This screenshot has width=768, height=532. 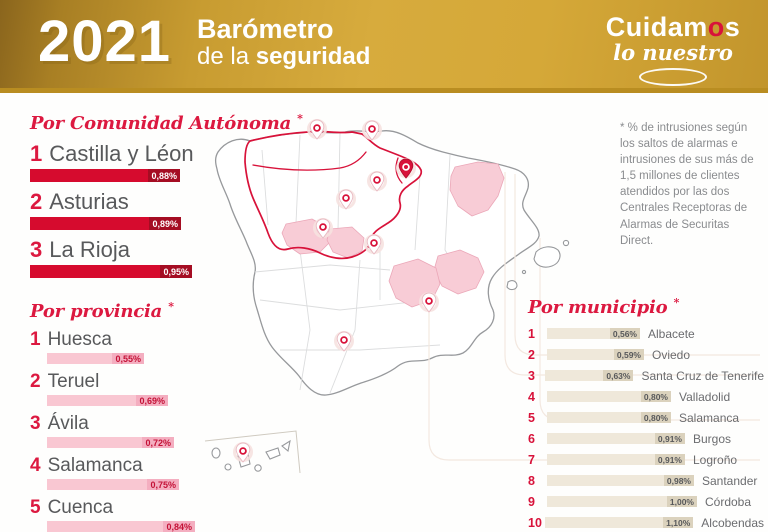 I want to click on category-label: Córdoba, so click(x=728, y=501).